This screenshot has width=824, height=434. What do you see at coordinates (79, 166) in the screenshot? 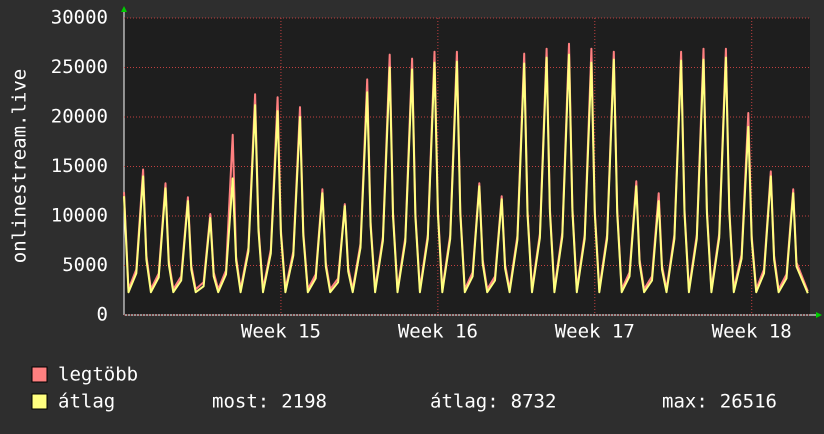
I see `y-tick-label: 15000` at bounding box center [79, 166].